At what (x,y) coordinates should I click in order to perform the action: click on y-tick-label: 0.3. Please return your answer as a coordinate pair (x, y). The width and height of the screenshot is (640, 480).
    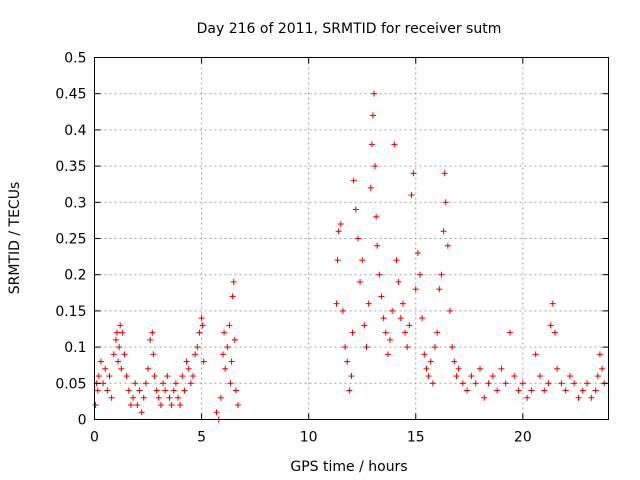
    Looking at the image, I should click on (75, 203).